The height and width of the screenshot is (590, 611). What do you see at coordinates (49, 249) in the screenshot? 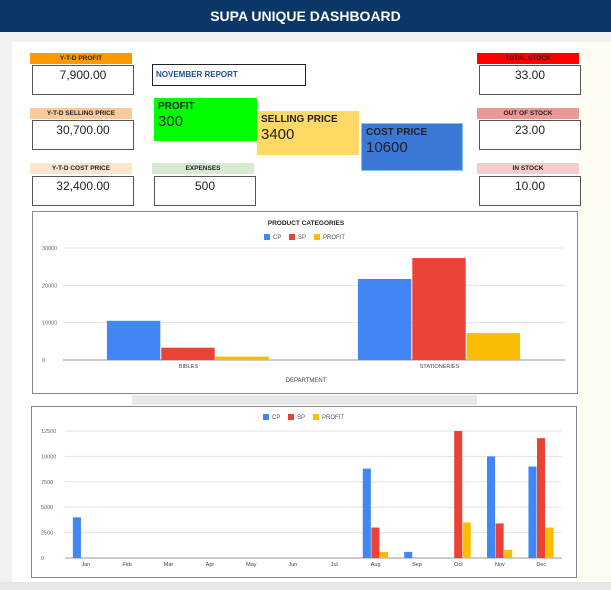
I see `y-tick-label: 30000` at bounding box center [49, 249].